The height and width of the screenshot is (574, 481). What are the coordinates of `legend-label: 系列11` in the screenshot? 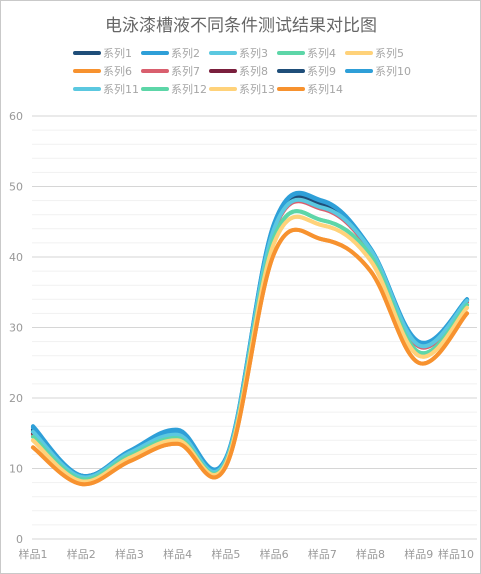 It's located at (121, 89).